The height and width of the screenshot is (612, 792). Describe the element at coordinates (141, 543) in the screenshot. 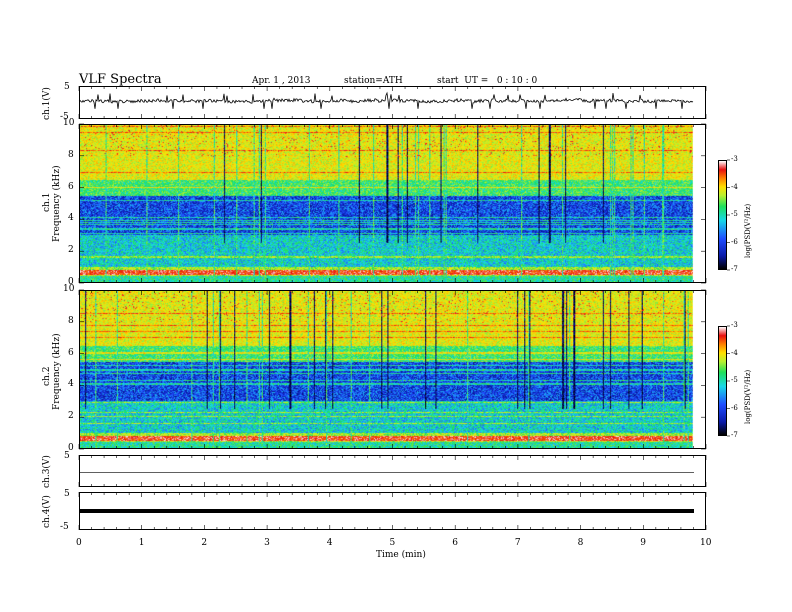

I see `x-tick-label: 1` at that location.